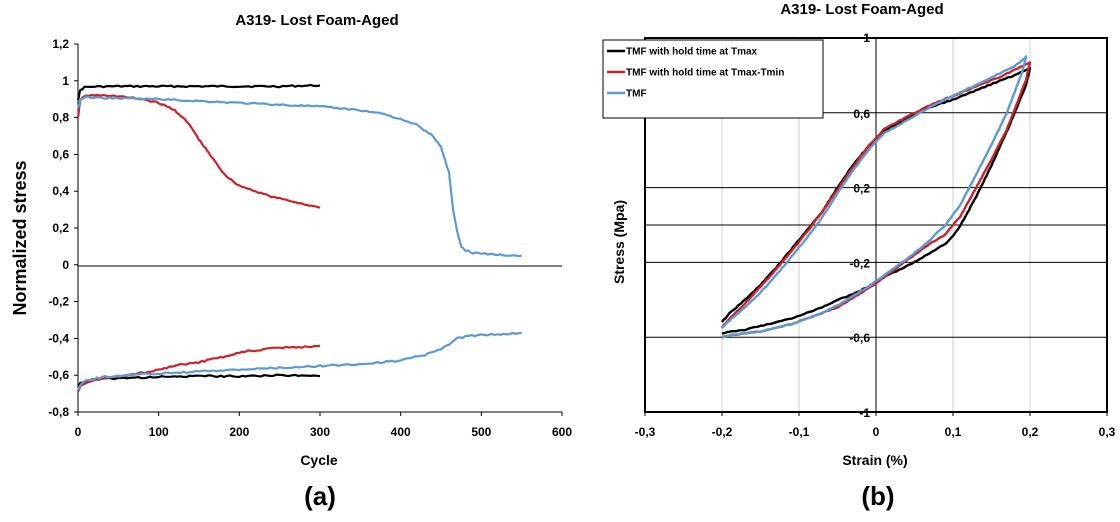  Describe the element at coordinates (953, 432) in the screenshot. I see `chart-b-x-tick-label-0-1: 0,1` at that location.